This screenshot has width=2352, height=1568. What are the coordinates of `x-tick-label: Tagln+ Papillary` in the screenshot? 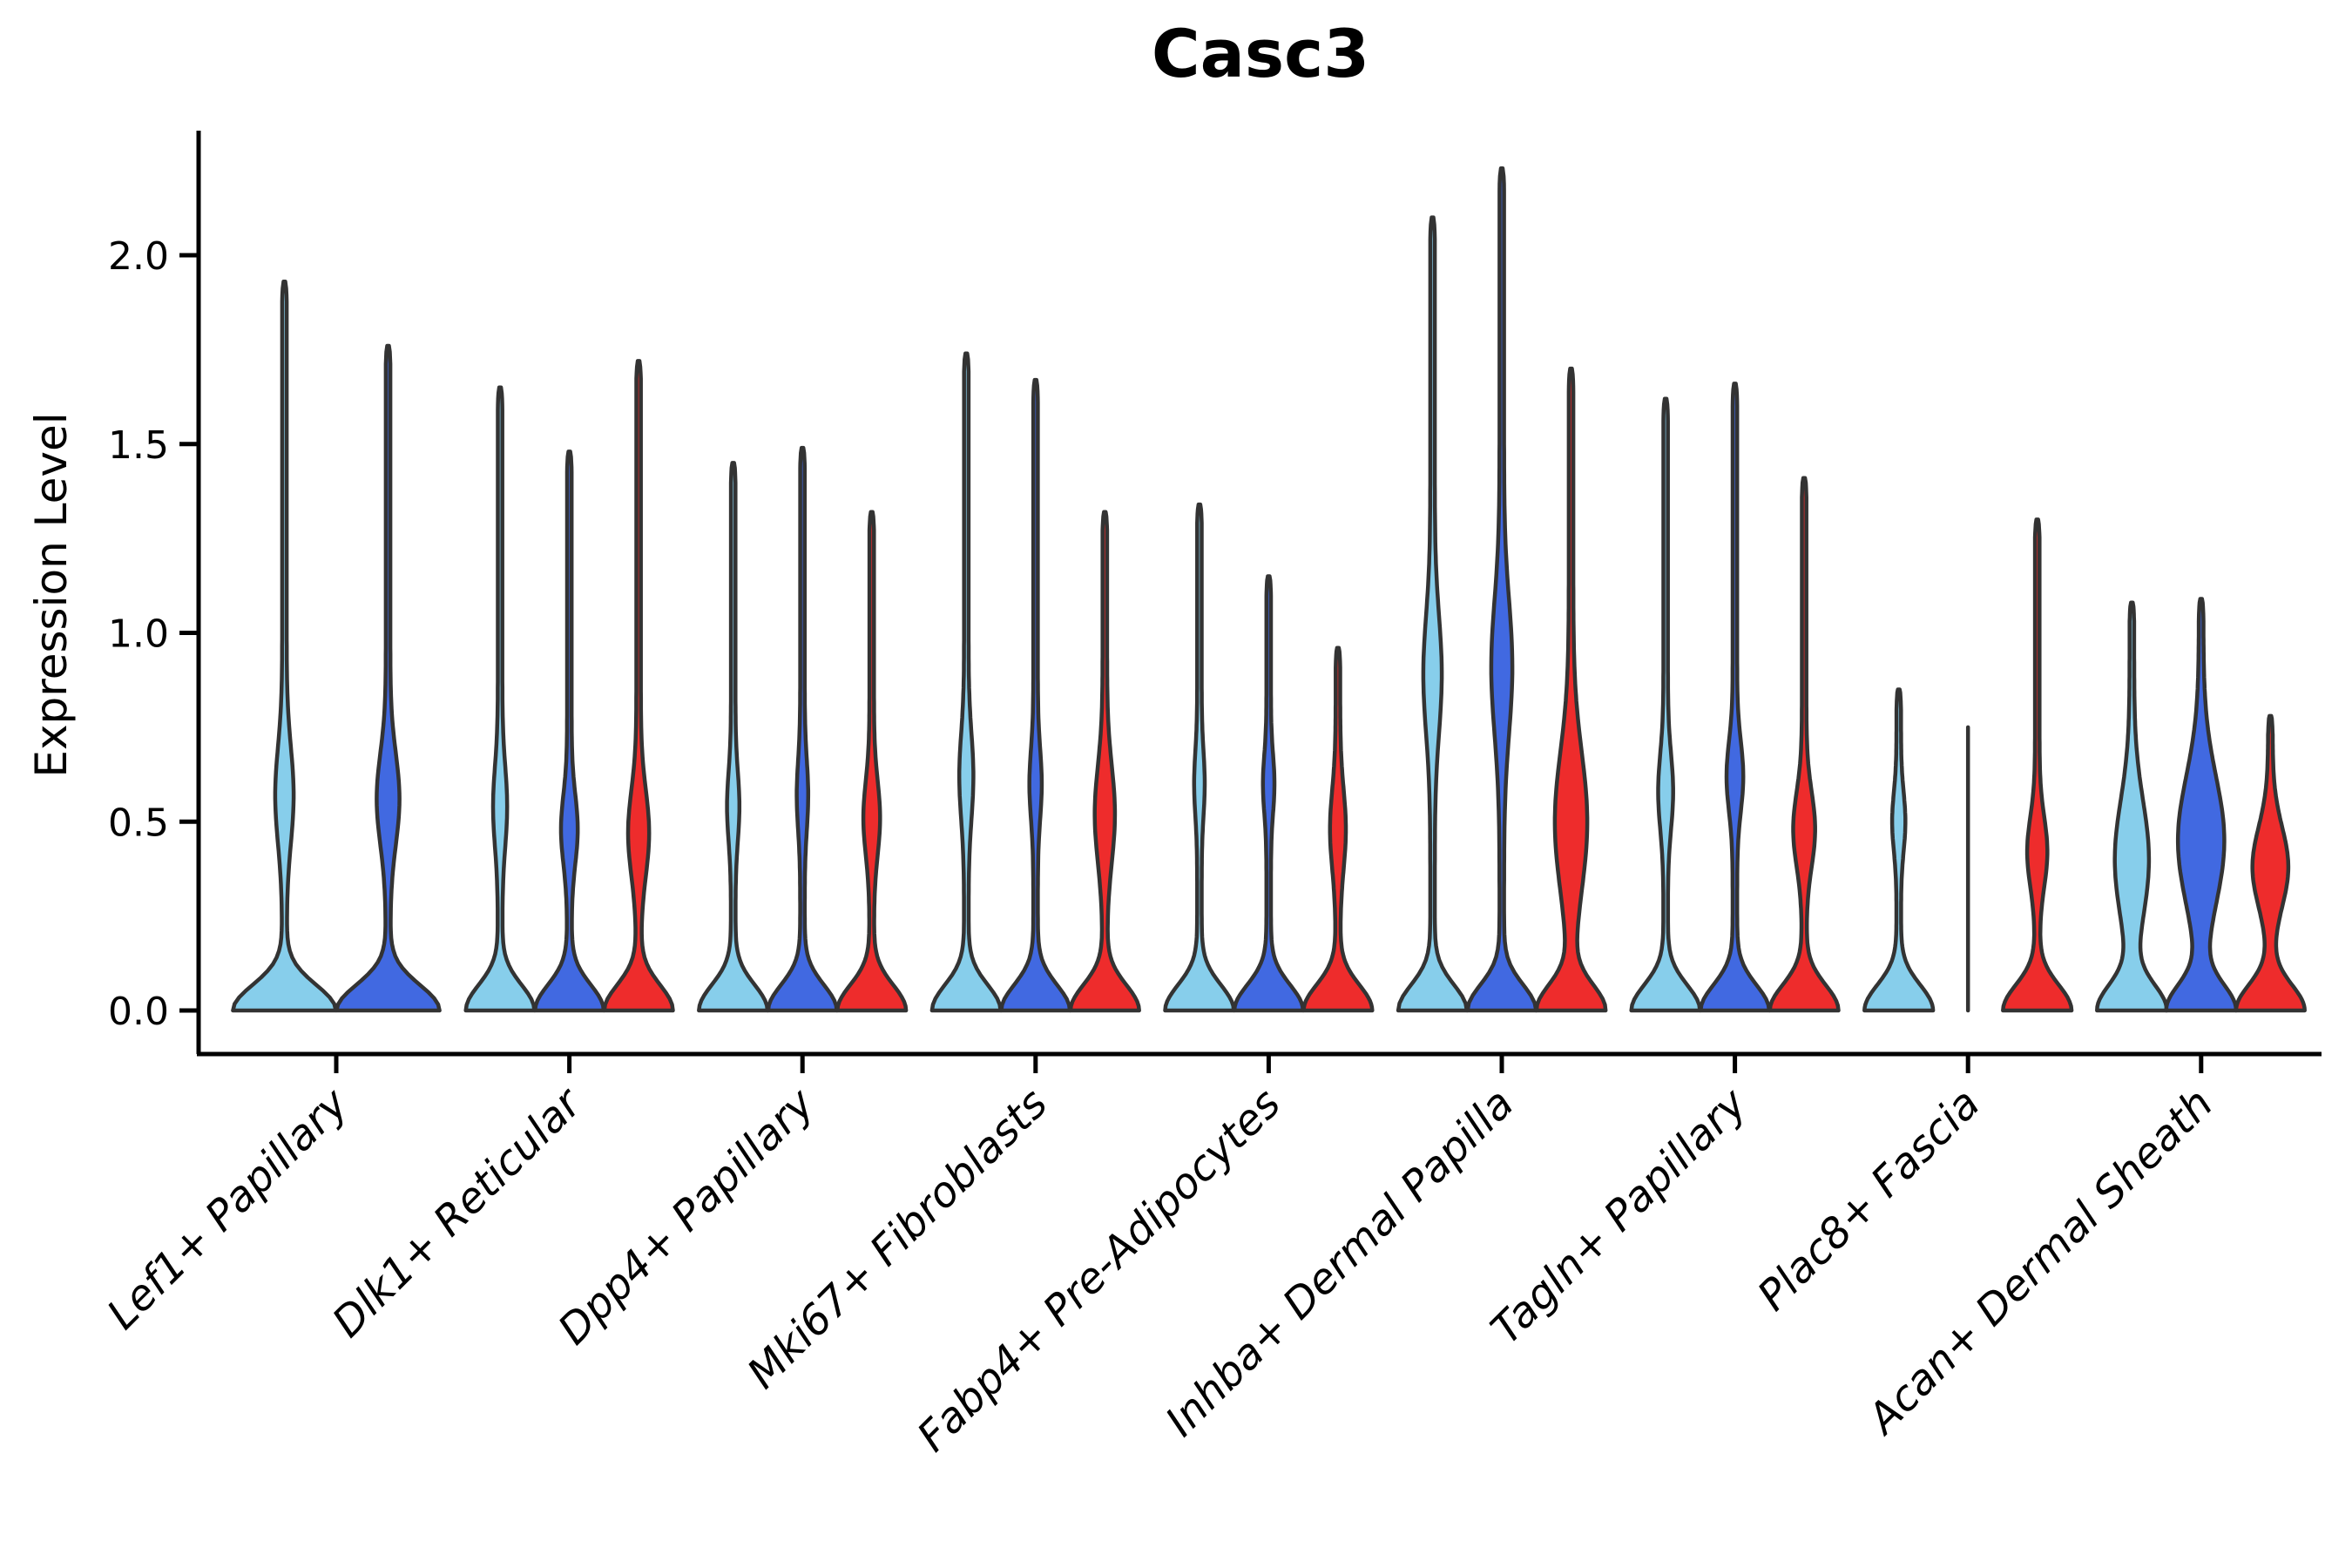 It's located at (1619, 1216).